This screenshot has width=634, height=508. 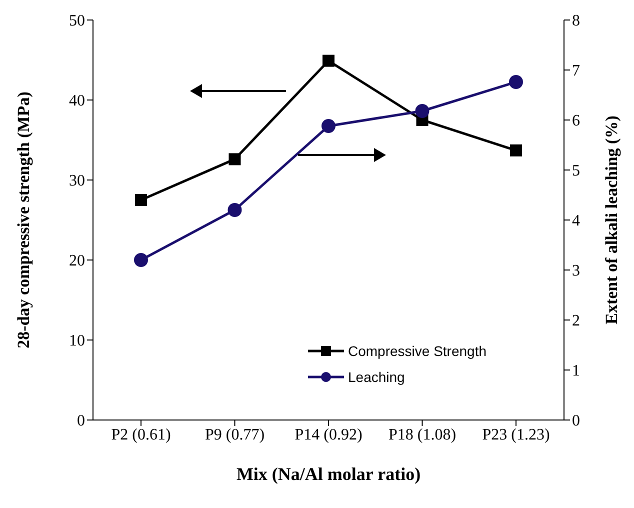 I want to click on y2-tick-label: 4, so click(x=576, y=221).